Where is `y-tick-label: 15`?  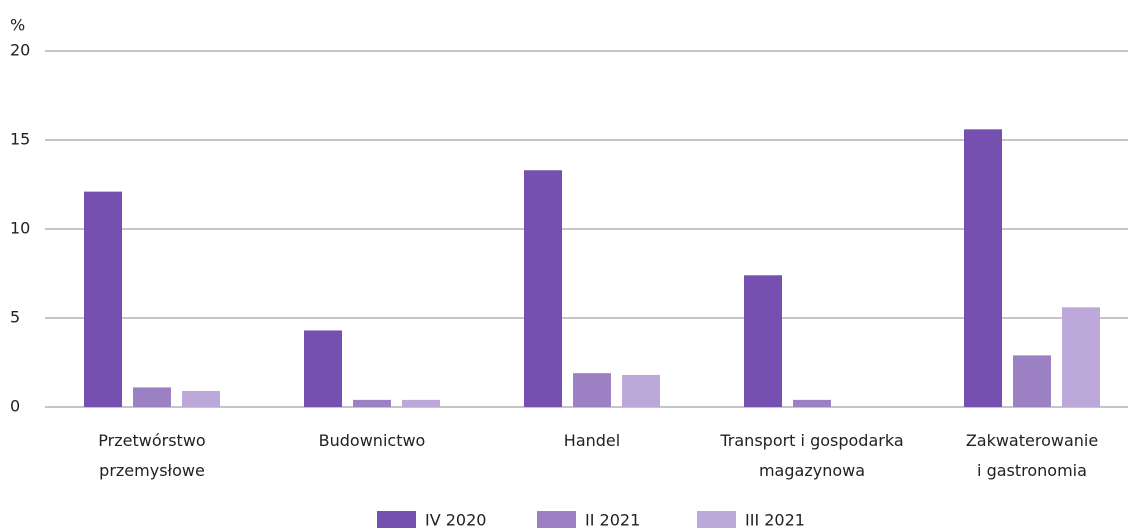
y-tick-label: 15 is located at coordinates (20, 139).